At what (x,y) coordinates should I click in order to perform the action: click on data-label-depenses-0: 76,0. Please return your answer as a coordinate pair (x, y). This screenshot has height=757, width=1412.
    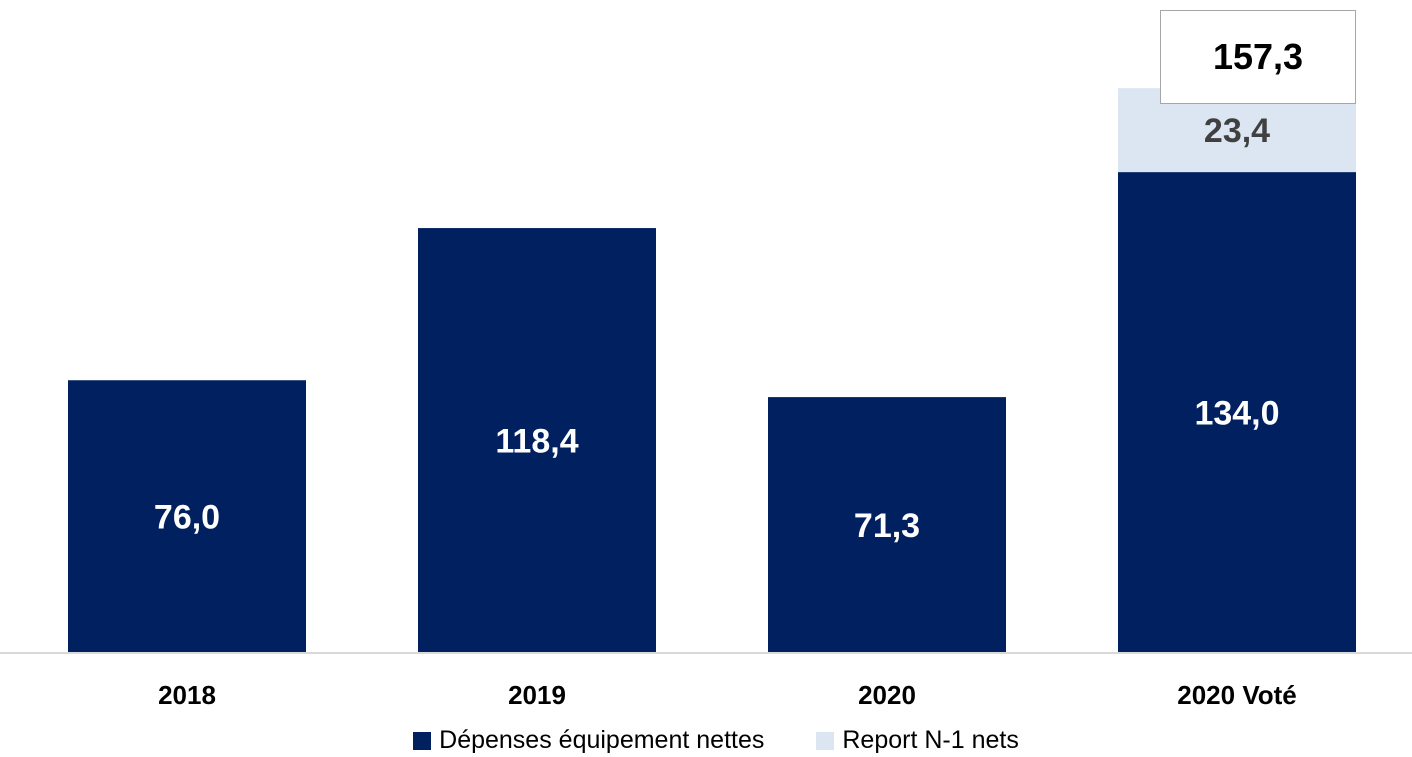
    Looking at the image, I should click on (187, 518).